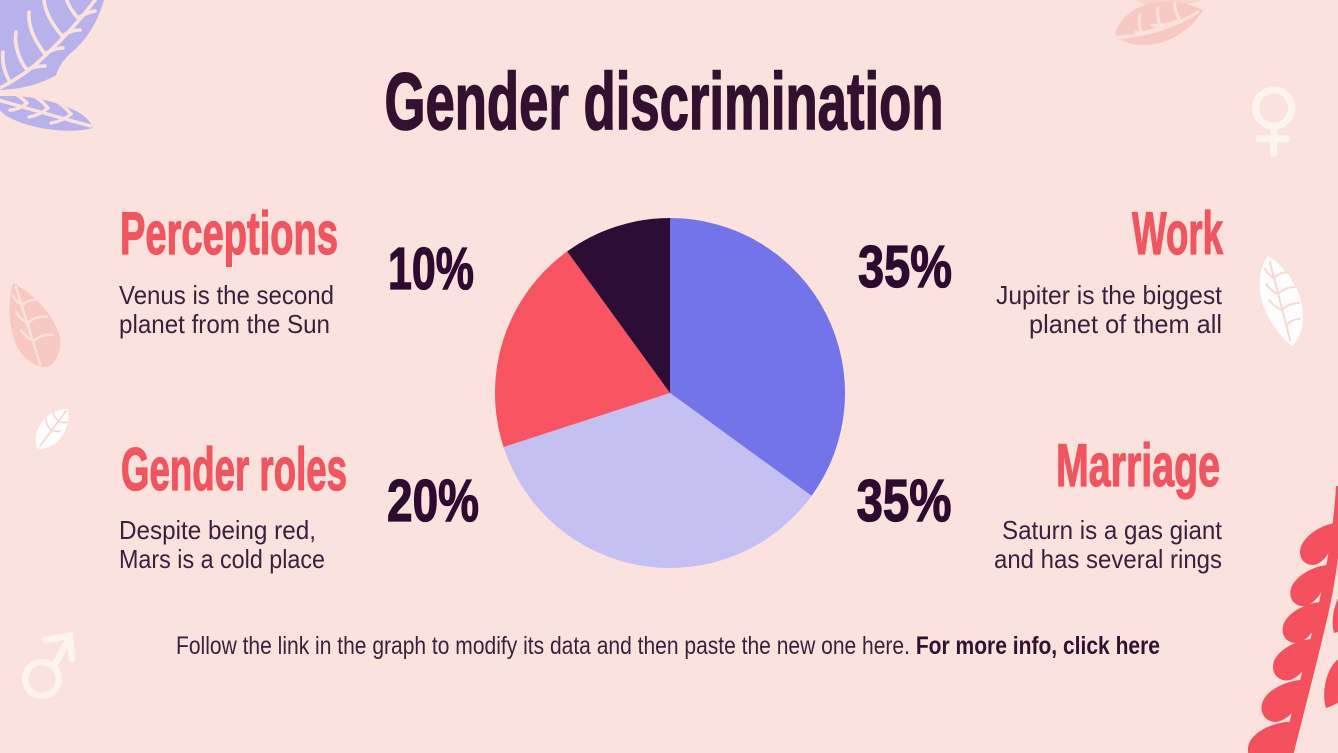  Describe the element at coordinates (226, 295) in the screenshot. I see `svg-text: Venus is the second` at that location.